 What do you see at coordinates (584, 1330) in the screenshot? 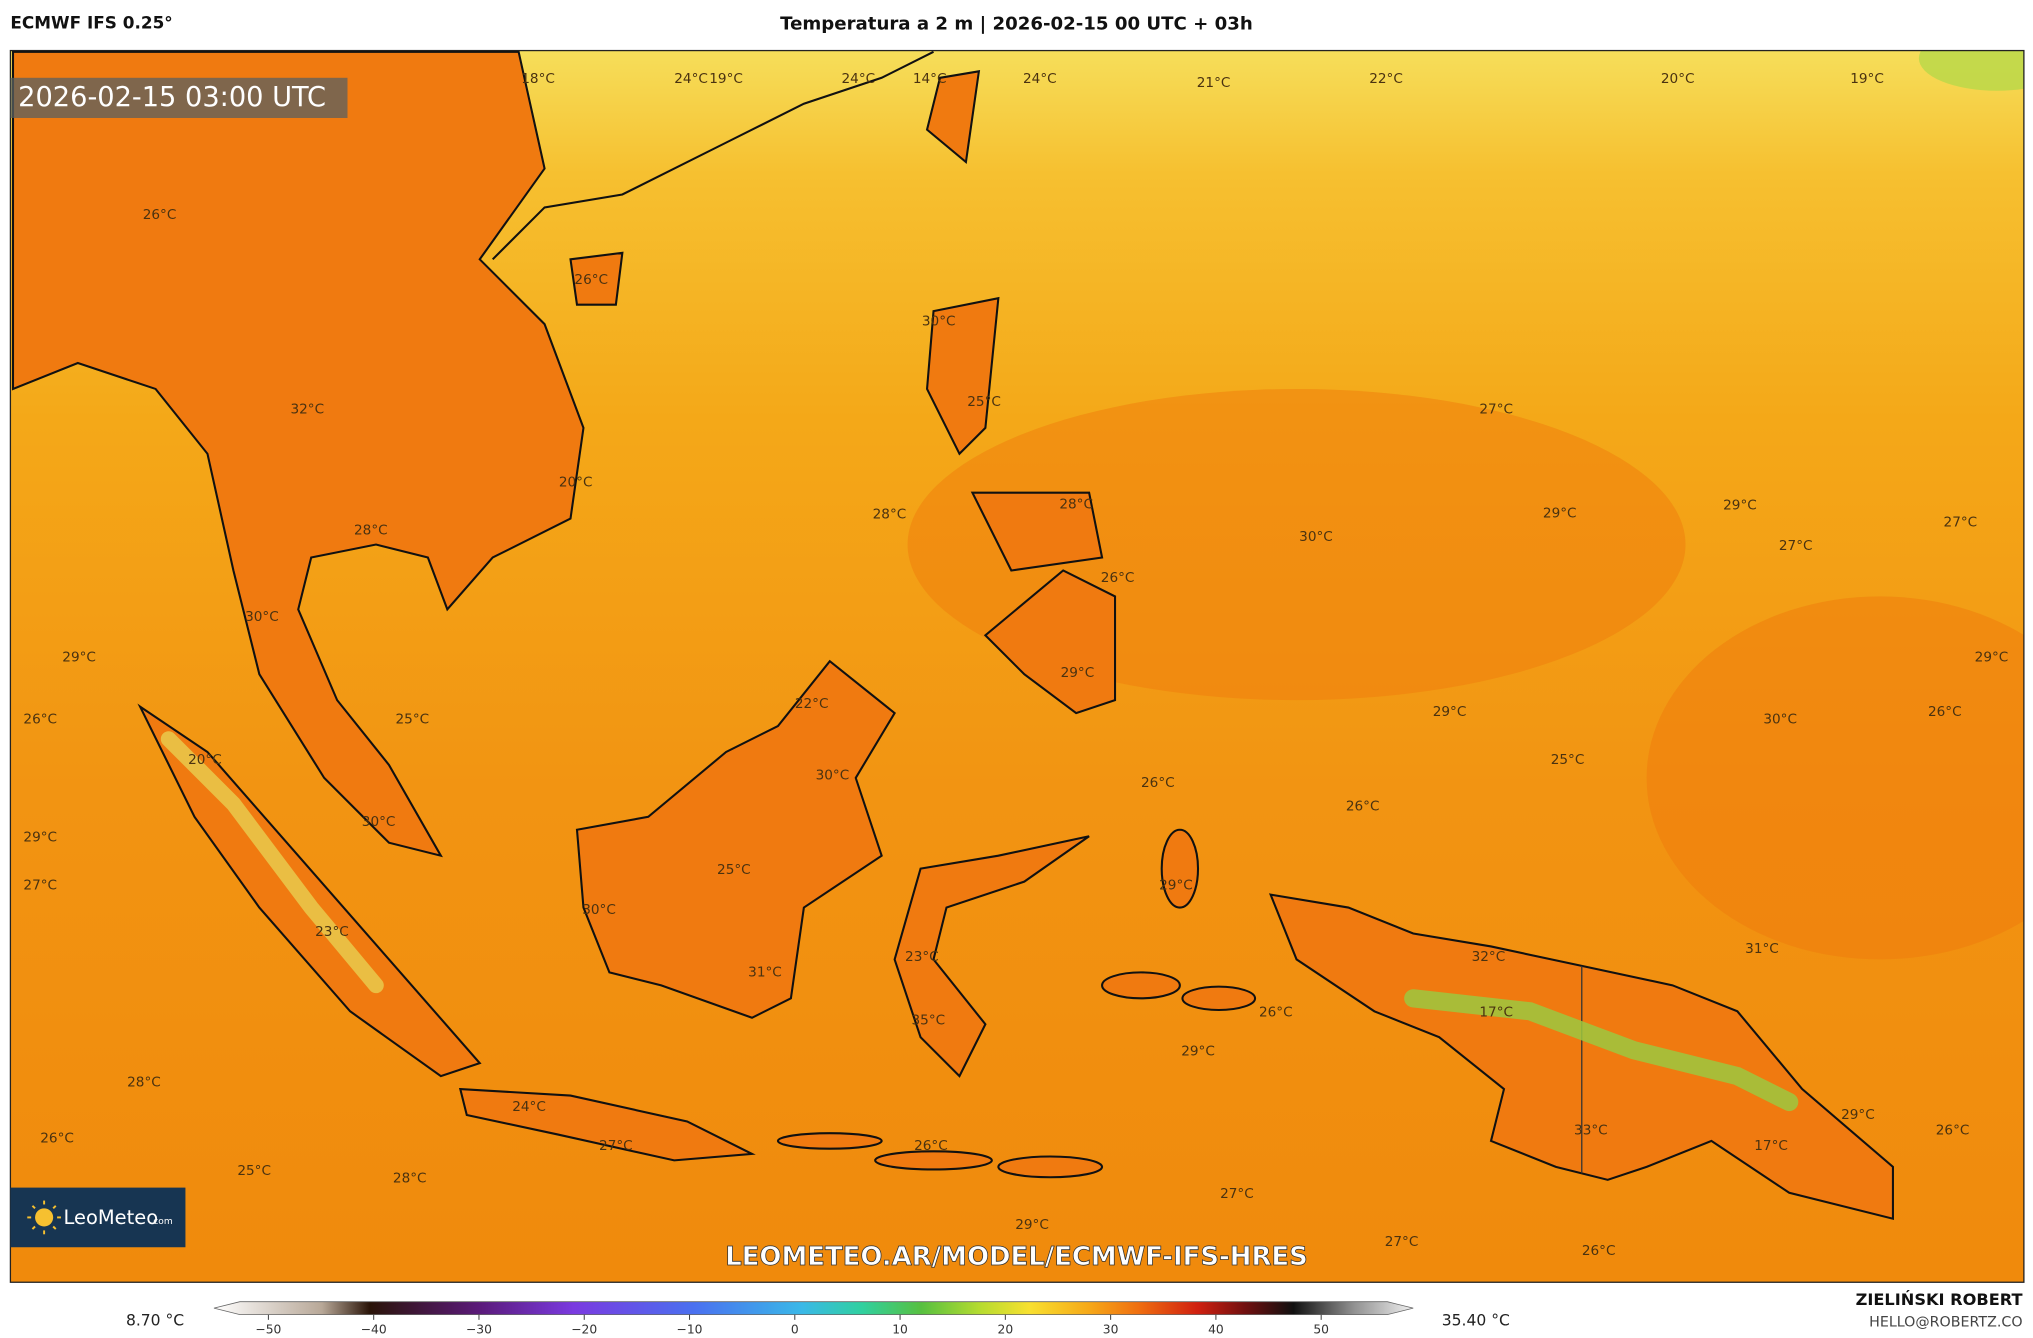
I see `colorbar-tick-label: −20` at bounding box center [584, 1330].